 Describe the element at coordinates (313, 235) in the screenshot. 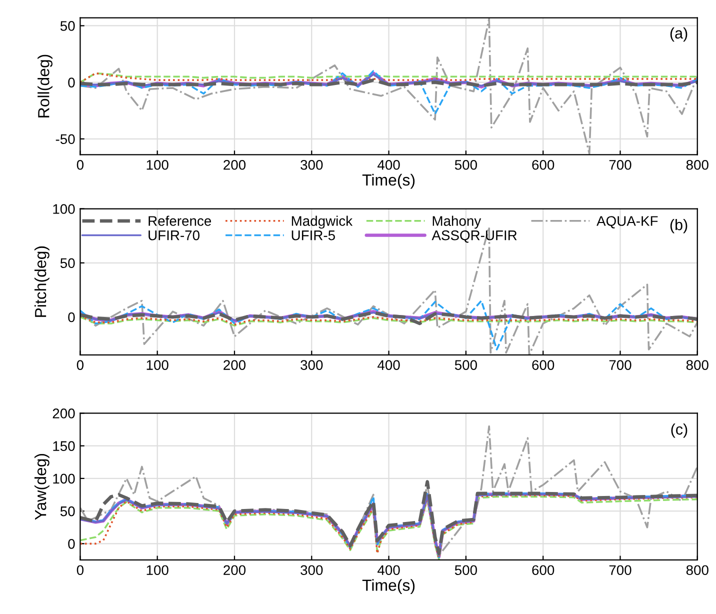

I see `legend-label: UFIR-5` at that location.